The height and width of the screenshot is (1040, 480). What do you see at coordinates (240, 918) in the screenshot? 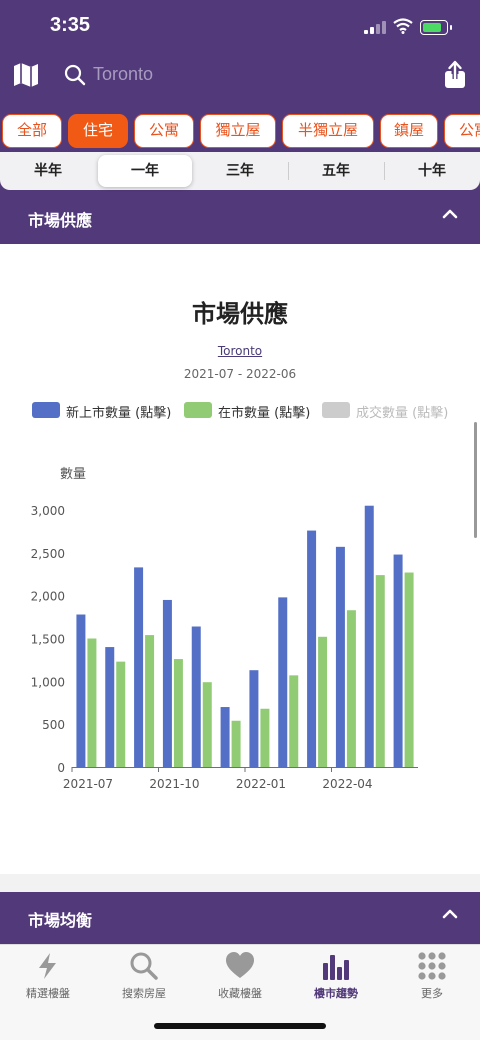
I see `section-header-market-balance: 市場均衡` at bounding box center [240, 918].